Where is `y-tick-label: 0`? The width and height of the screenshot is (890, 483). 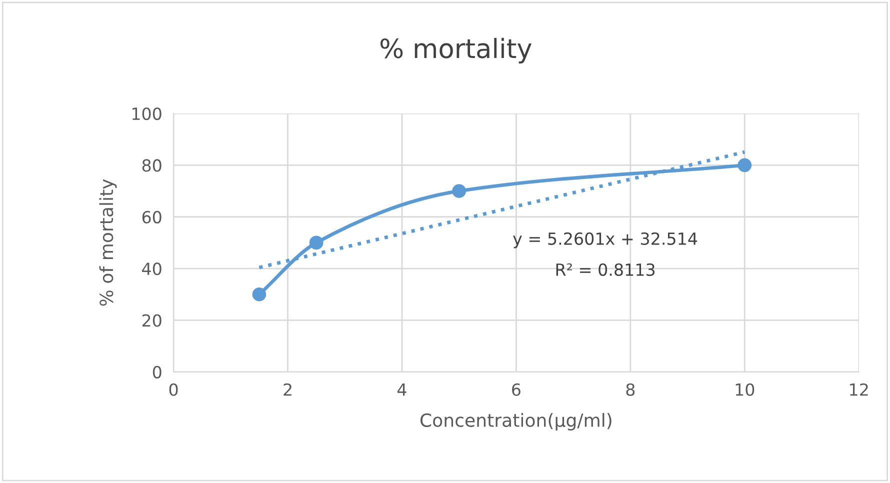
y-tick-label: 0 is located at coordinates (157, 372).